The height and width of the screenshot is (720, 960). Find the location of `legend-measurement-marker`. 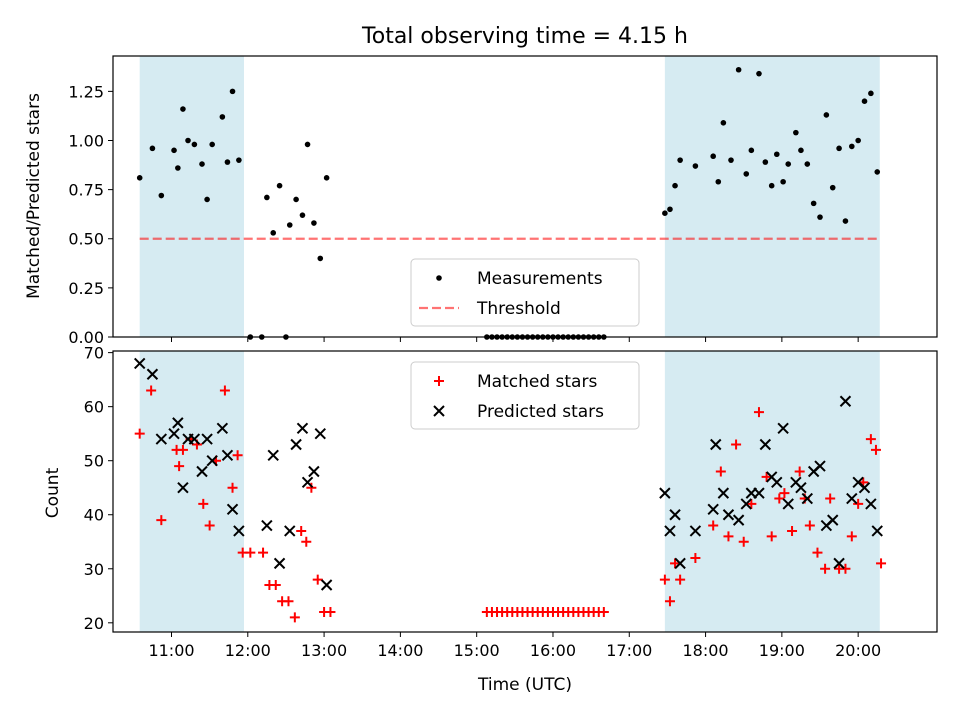

legend-measurement-marker is located at coordinates (439, 278).